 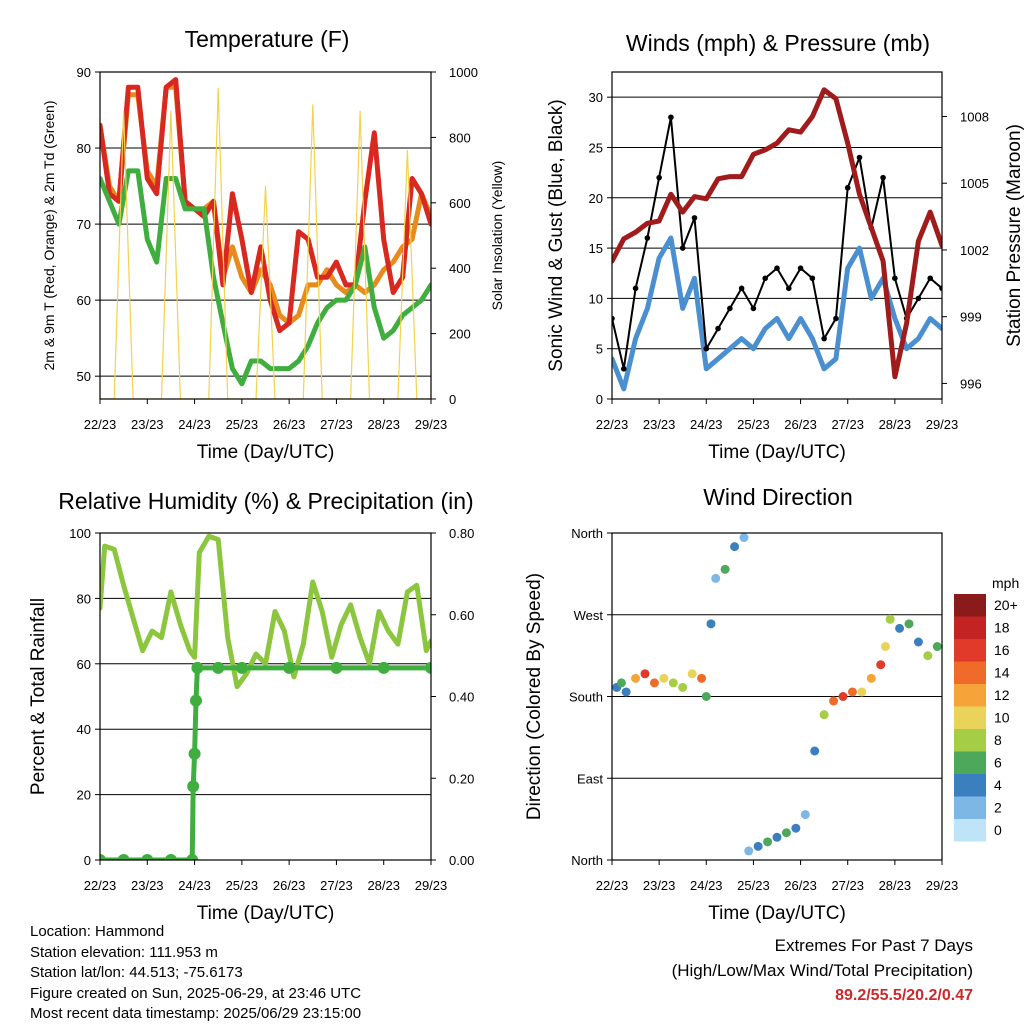 What do you see at coordinates (904, 995) in the screenshot?
I see `extremes-values: 89.2/55.5/20.2/0.47` at bounding box center [904, 995].